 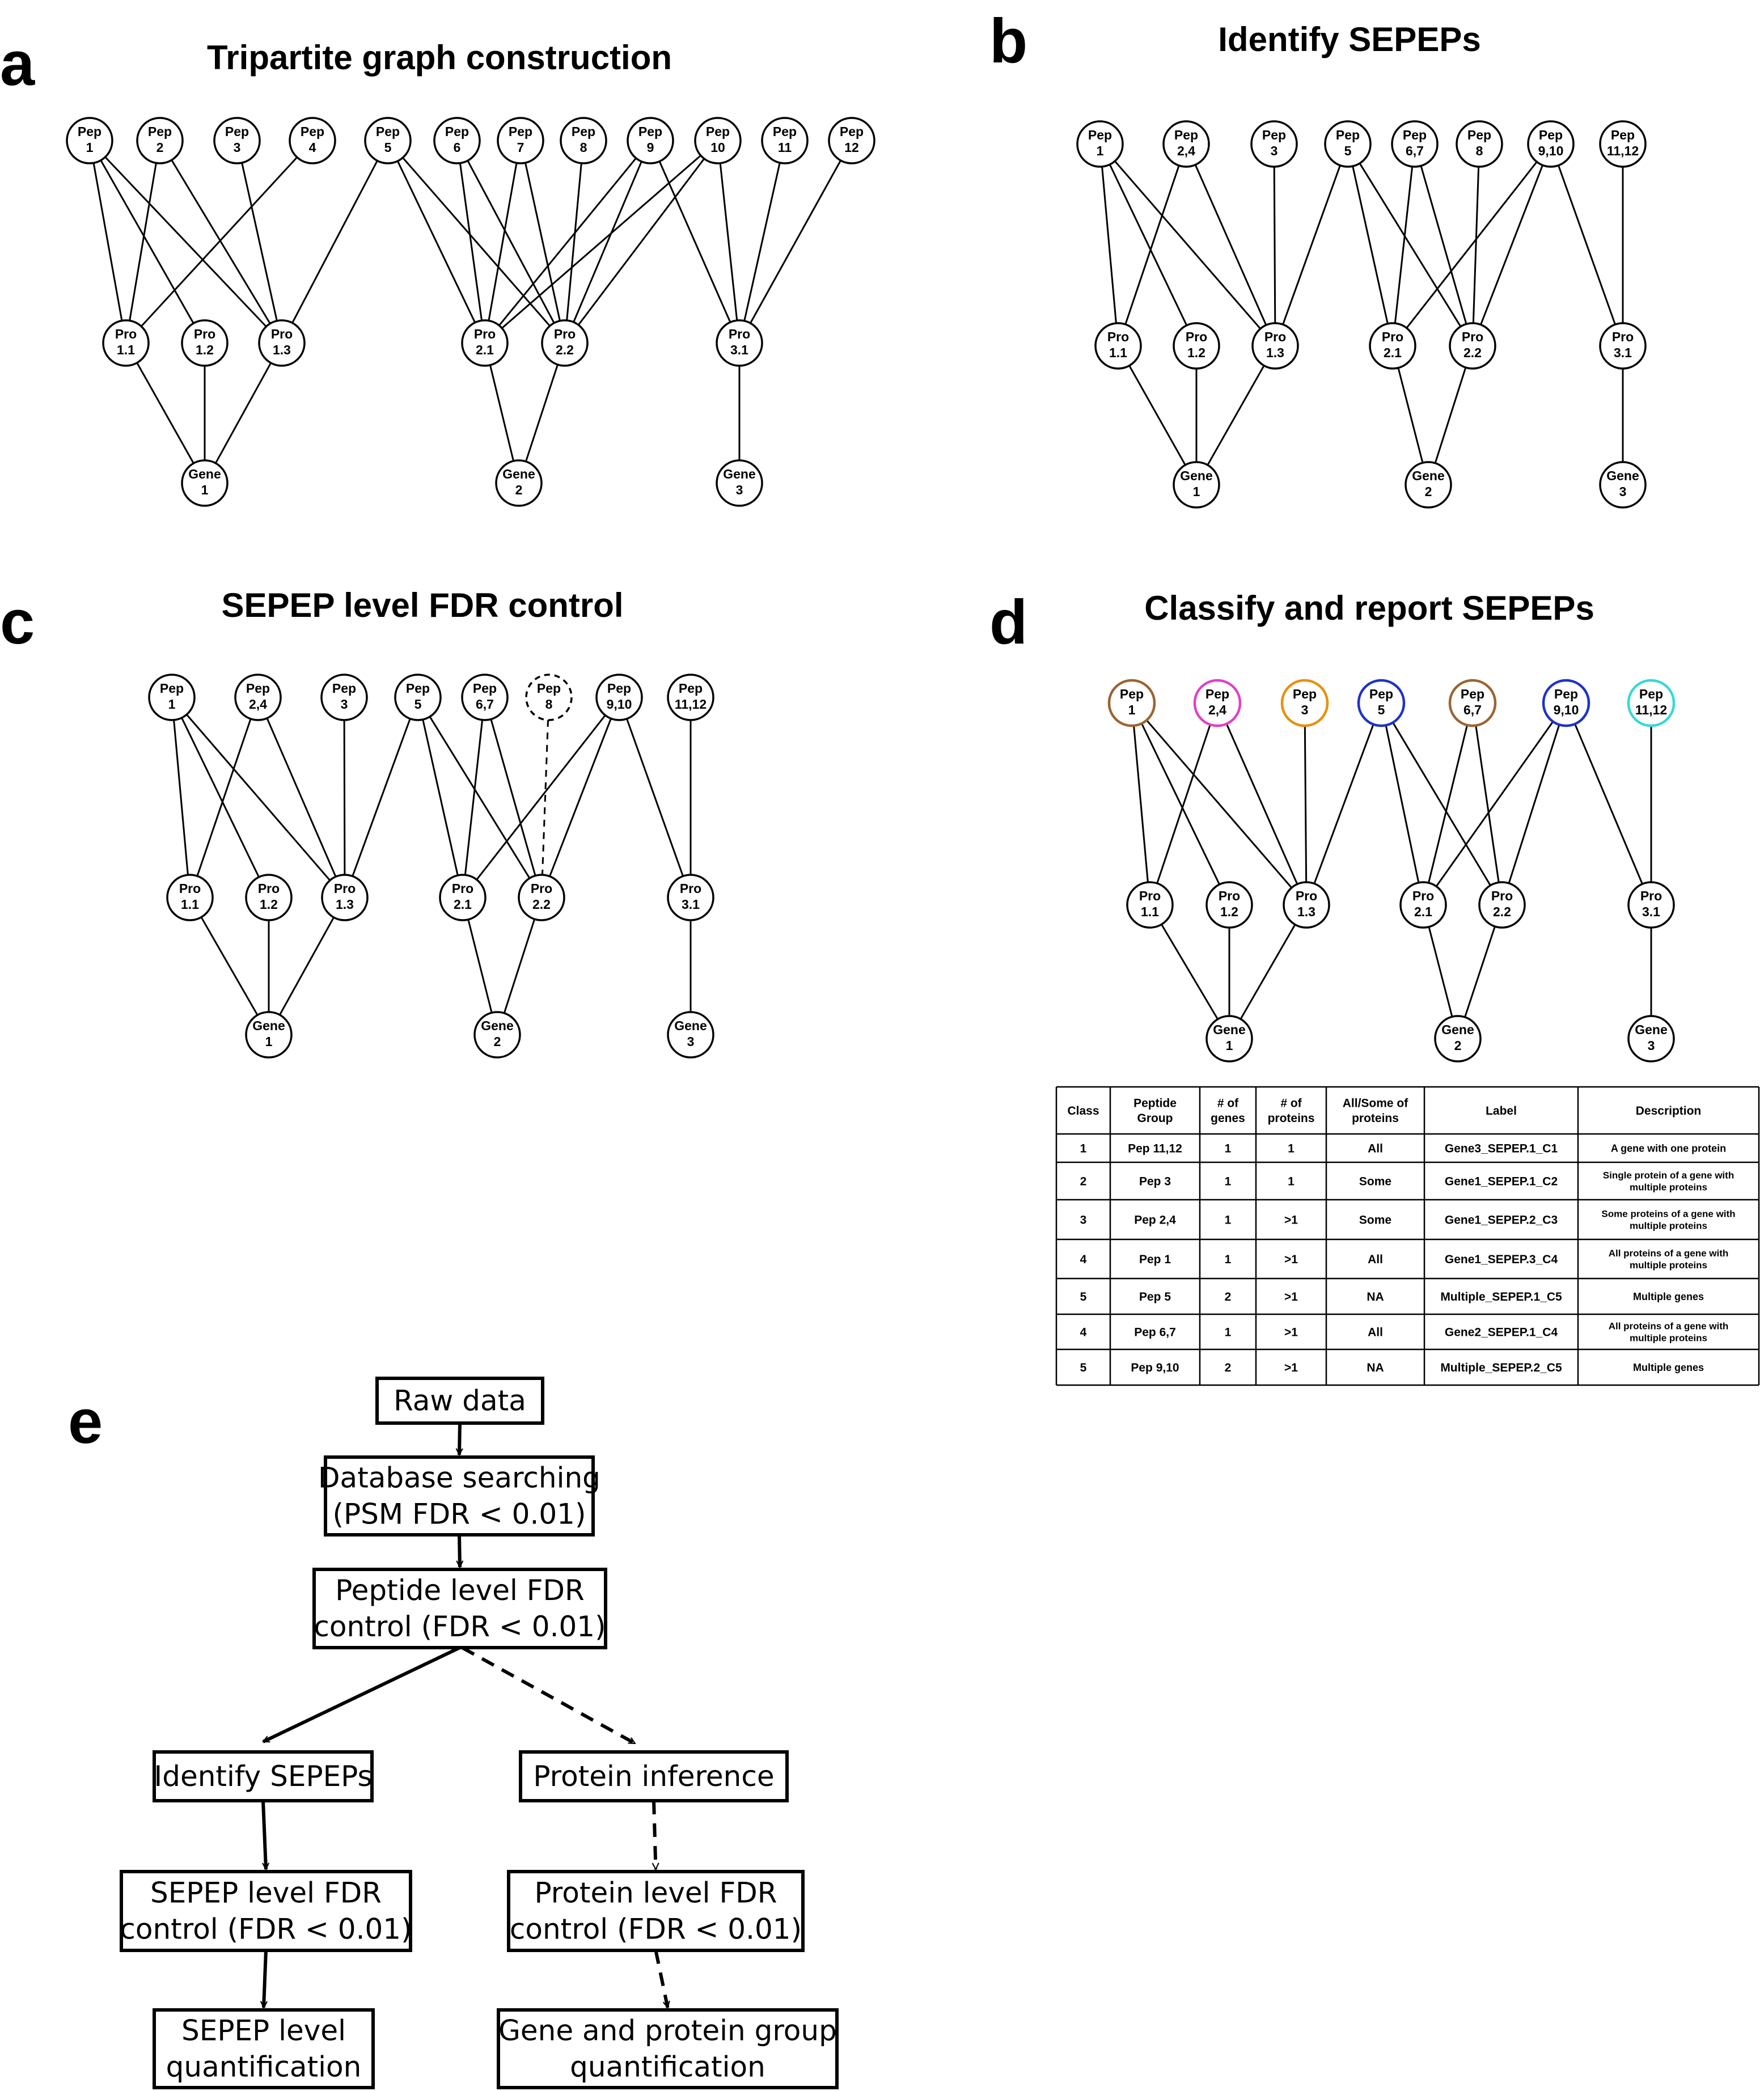 I want to click on edge-p2-r13, so click(x=221, y=241).